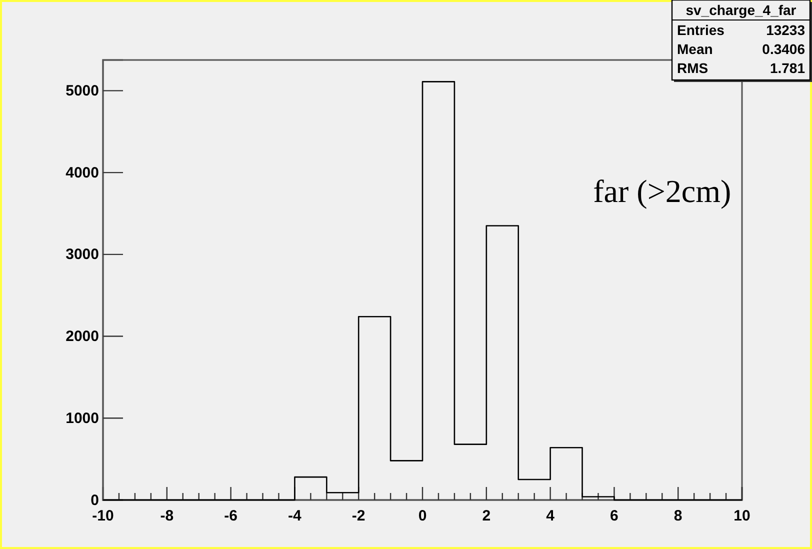  Describe the element at coordinates (295, 516) in the screenshot. I see `x-tick-label: -4` at that location.